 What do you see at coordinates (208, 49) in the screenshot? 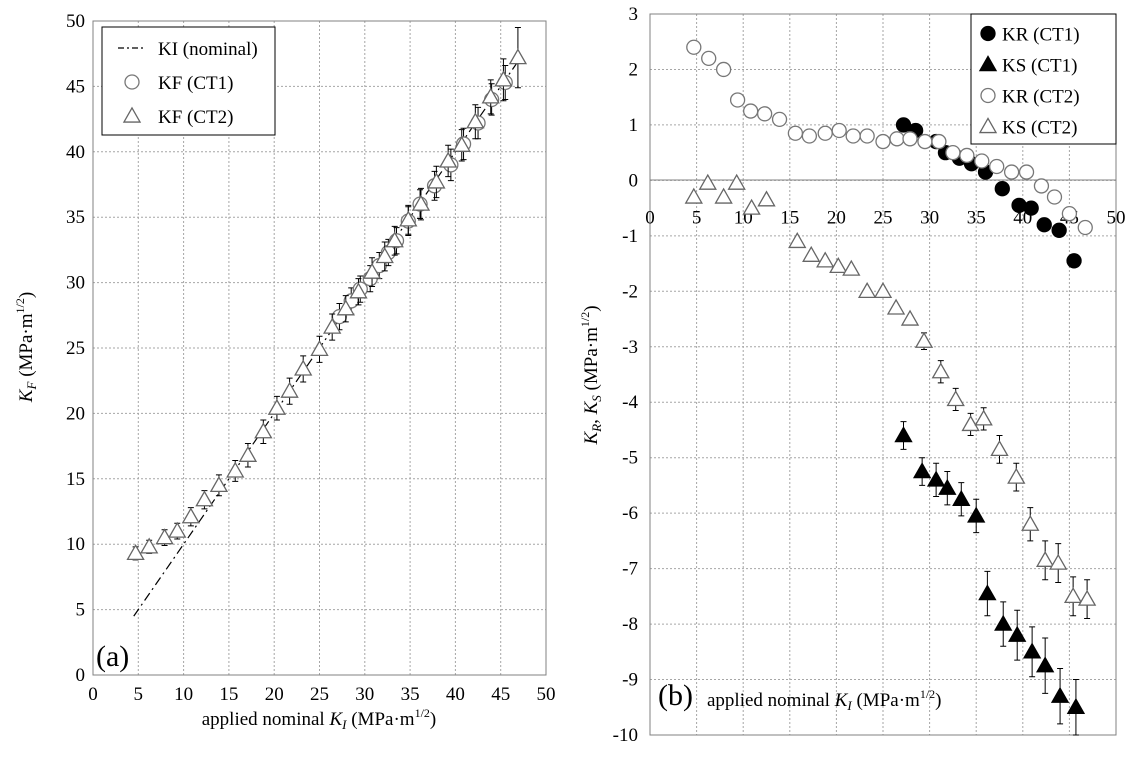
I see `legend-label: KI (nominal)` at bounding box center [208, 49].